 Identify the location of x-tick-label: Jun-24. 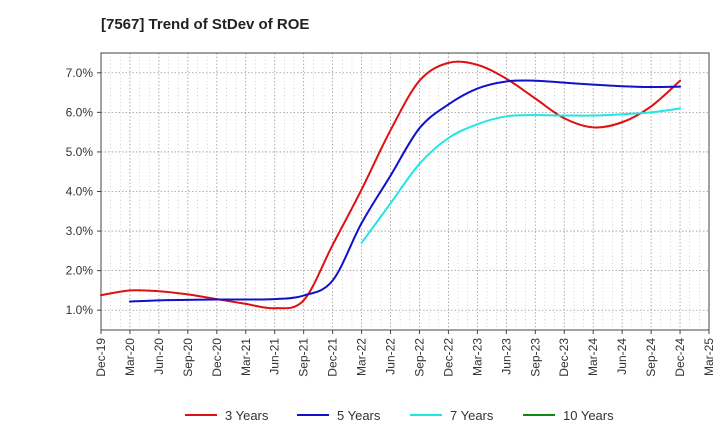
(622, 356).